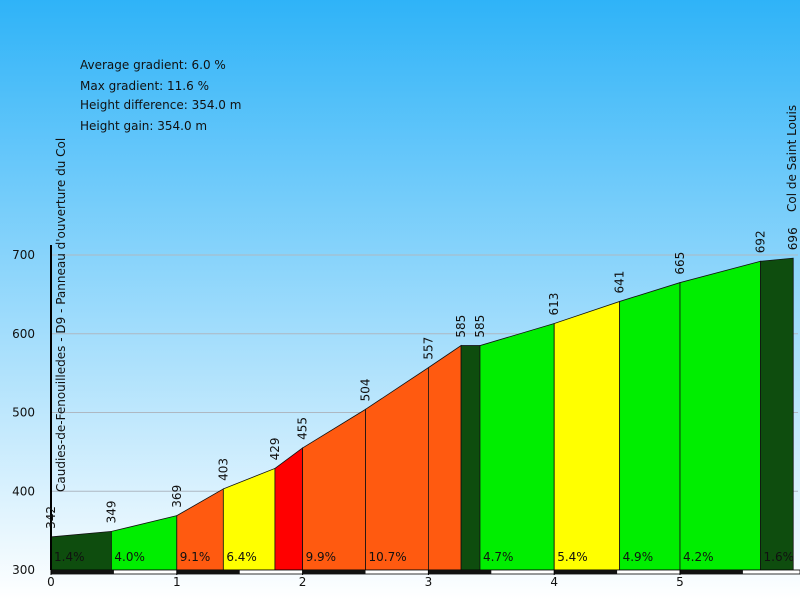  Describe the element at coordinates (792, 158) in the screenshot. I see `end-location-label: Col de Saint Louis` at that location.